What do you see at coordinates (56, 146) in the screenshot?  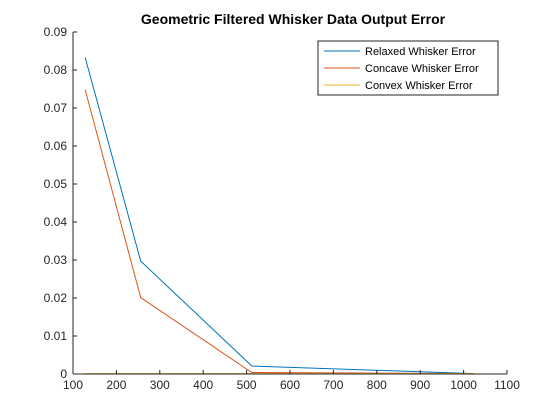 I see `y-tick-label: 0.06` at bounding box center [56, 146].